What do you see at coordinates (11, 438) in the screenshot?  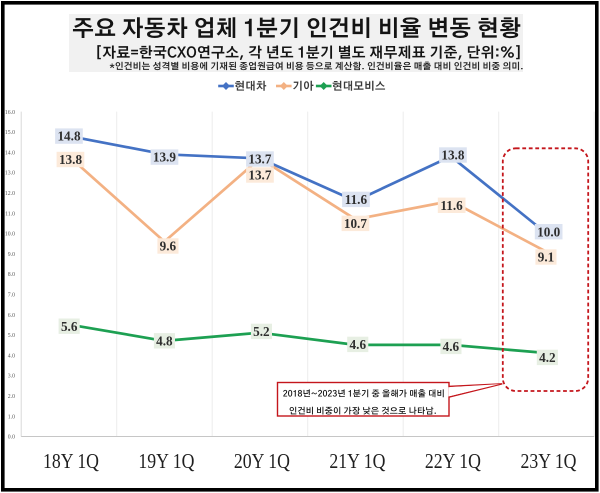 I see `svg-text: 0.0` at bounding box center [11, 438].